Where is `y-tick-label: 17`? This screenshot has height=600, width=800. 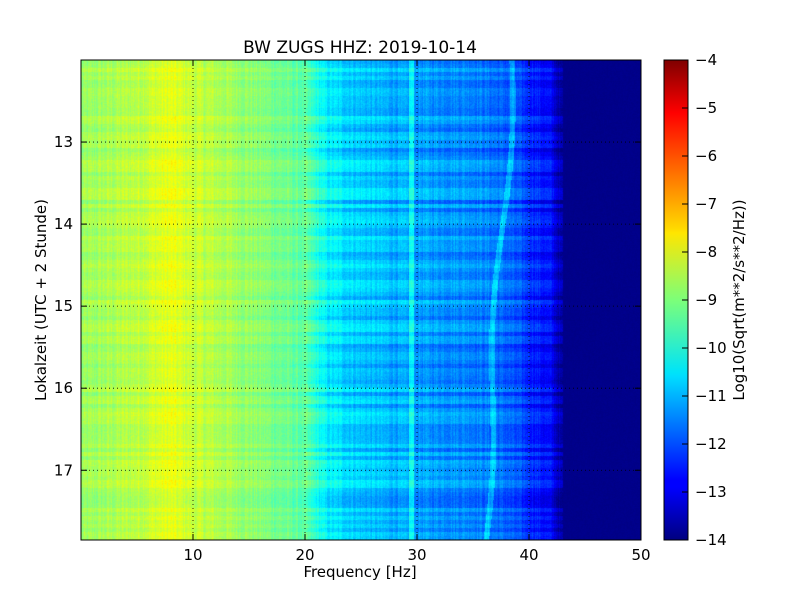 y-tick-label: 17 is located at coordinates (63, 470).